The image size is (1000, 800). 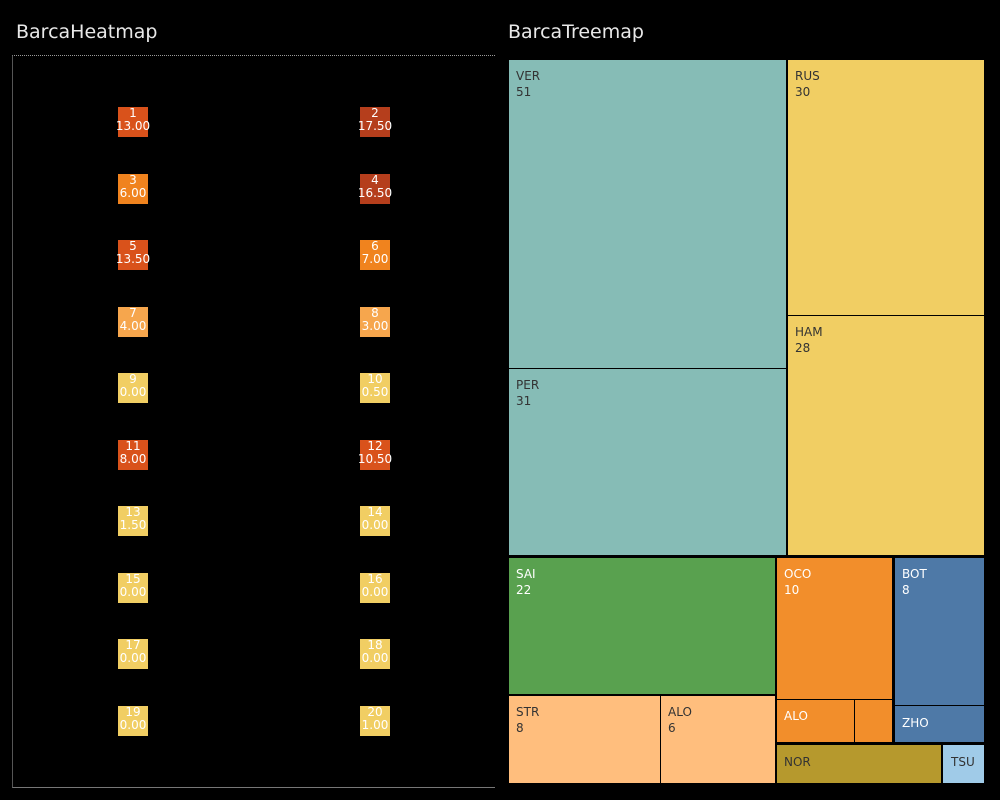 I want to click on treemap-rect: VER 51, so click(x=647, y=214).